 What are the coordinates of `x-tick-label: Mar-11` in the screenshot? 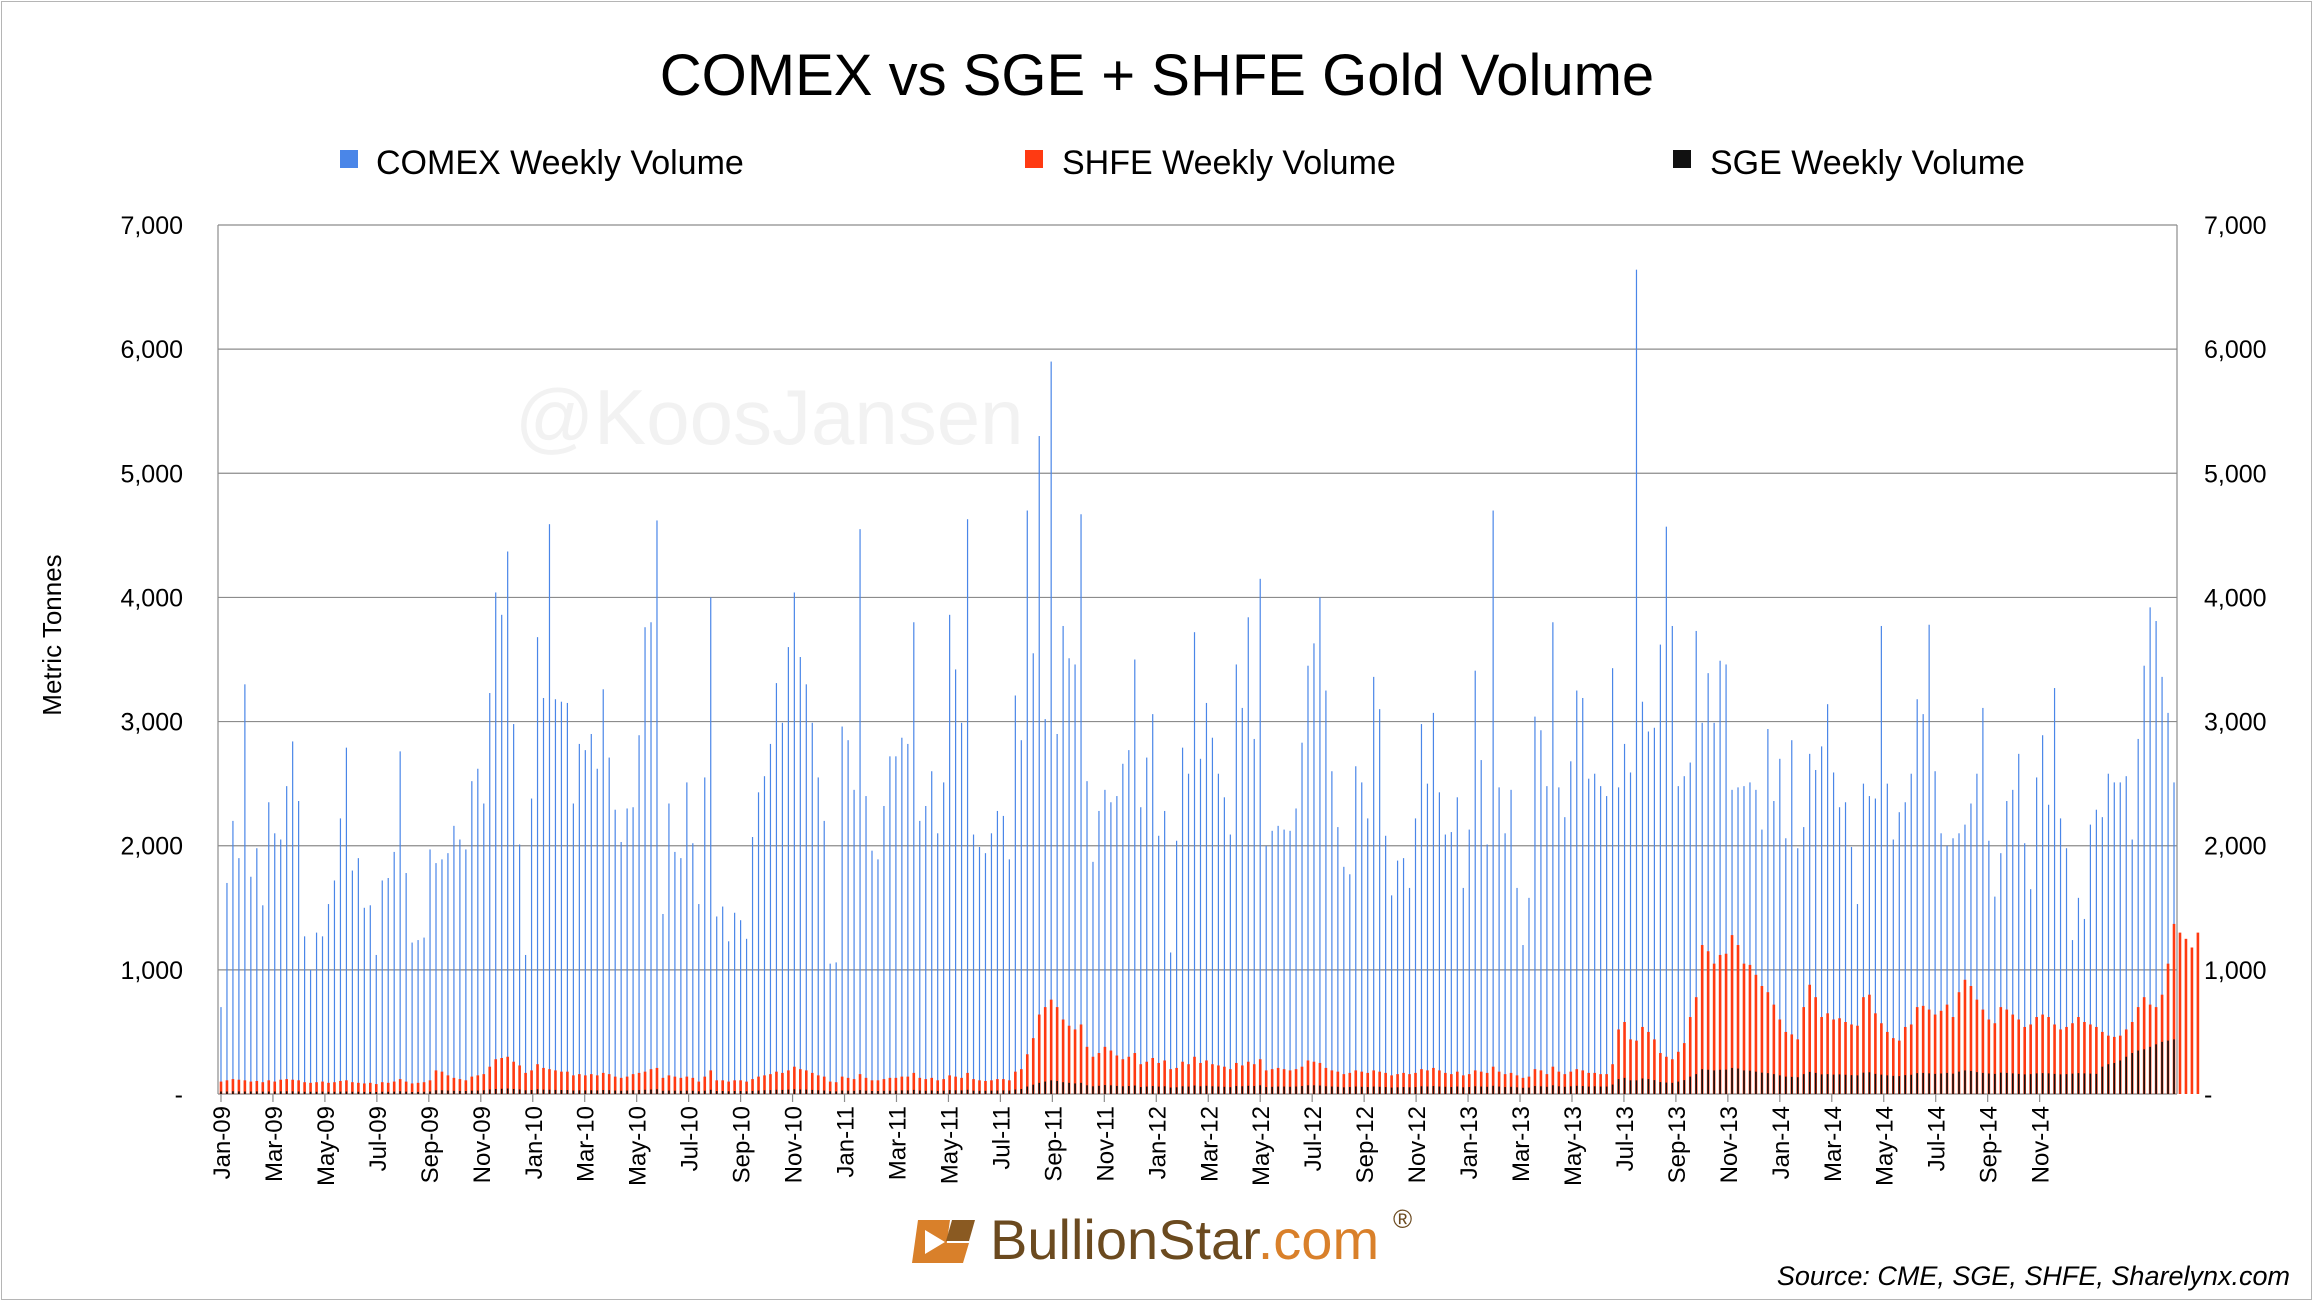 It's located at (898, 1143).